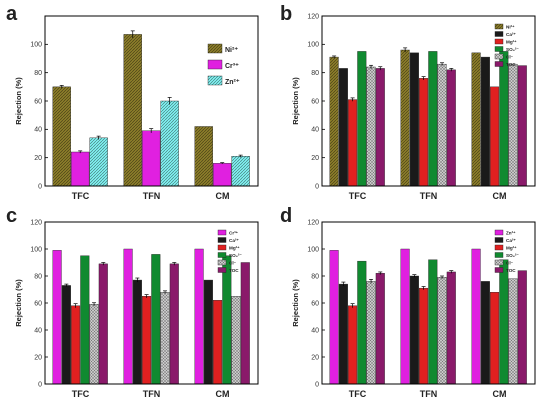  I want to click on legend: Zn²⁺ Ca²⁺ Mg²⁺ SO₄²⁻ Cl⁻ TOC, so click(506, 251).